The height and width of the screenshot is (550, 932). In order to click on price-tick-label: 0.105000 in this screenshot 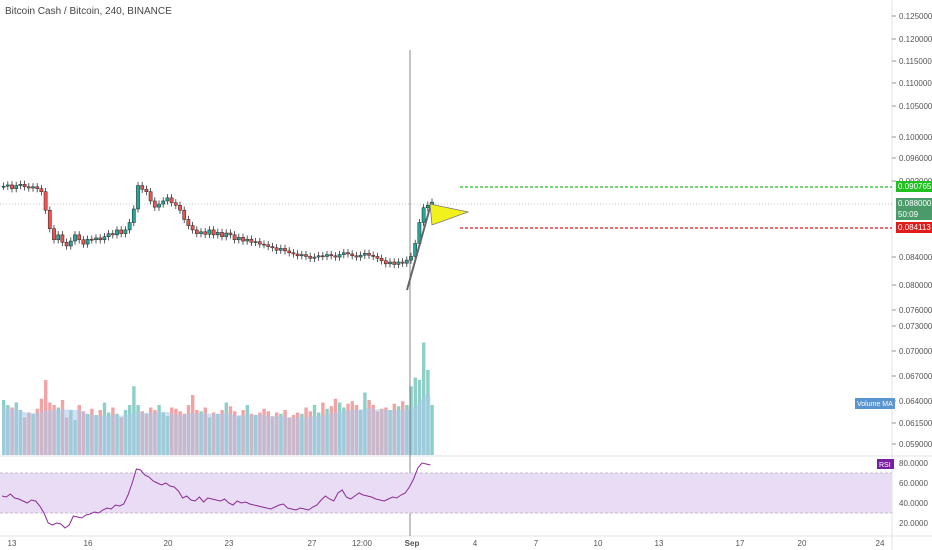, I will do `click(915, 106)`.